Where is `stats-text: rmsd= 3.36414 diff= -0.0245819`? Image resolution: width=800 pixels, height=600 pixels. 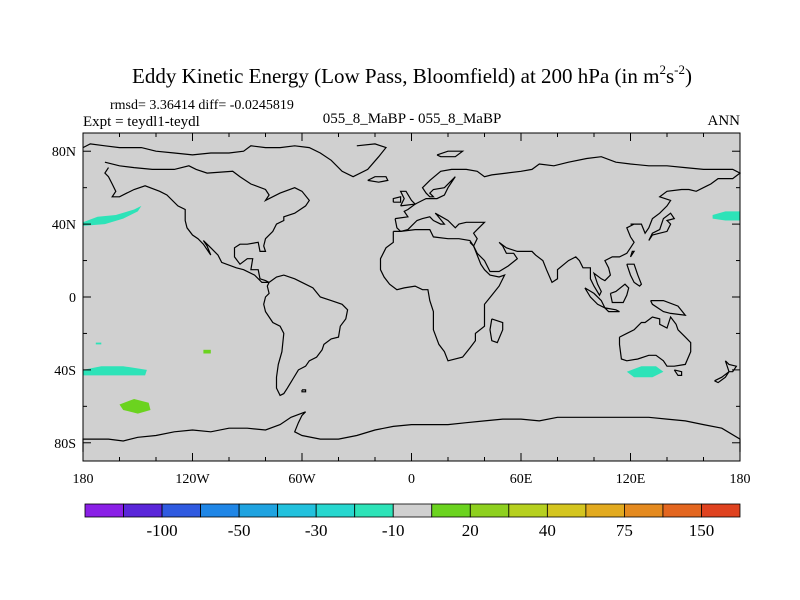
stats-text: rmsd= 3.36414 diff= -0.0245819 is located at coordinates (202, 105).